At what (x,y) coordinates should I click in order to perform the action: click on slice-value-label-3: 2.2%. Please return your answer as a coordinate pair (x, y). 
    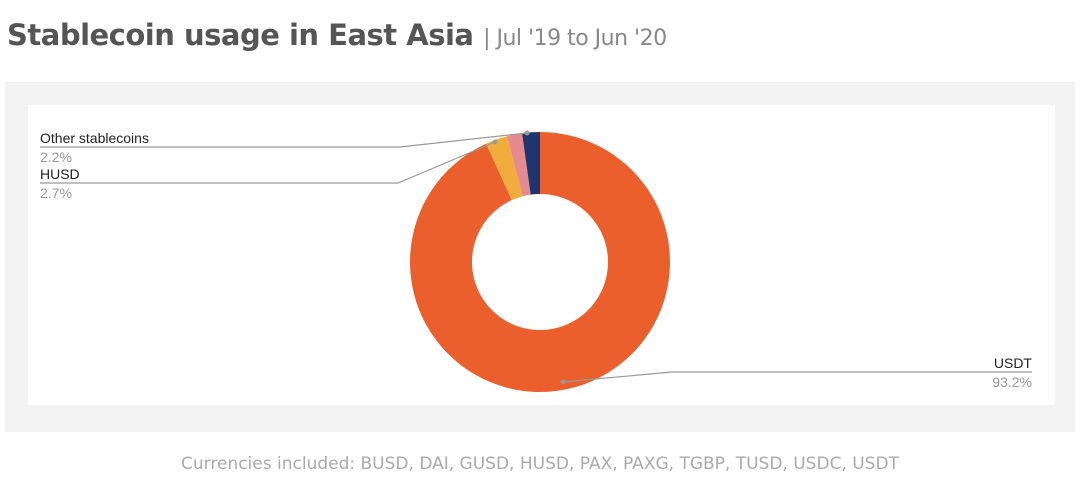
    Looking at the image, I should click on (56, 157).